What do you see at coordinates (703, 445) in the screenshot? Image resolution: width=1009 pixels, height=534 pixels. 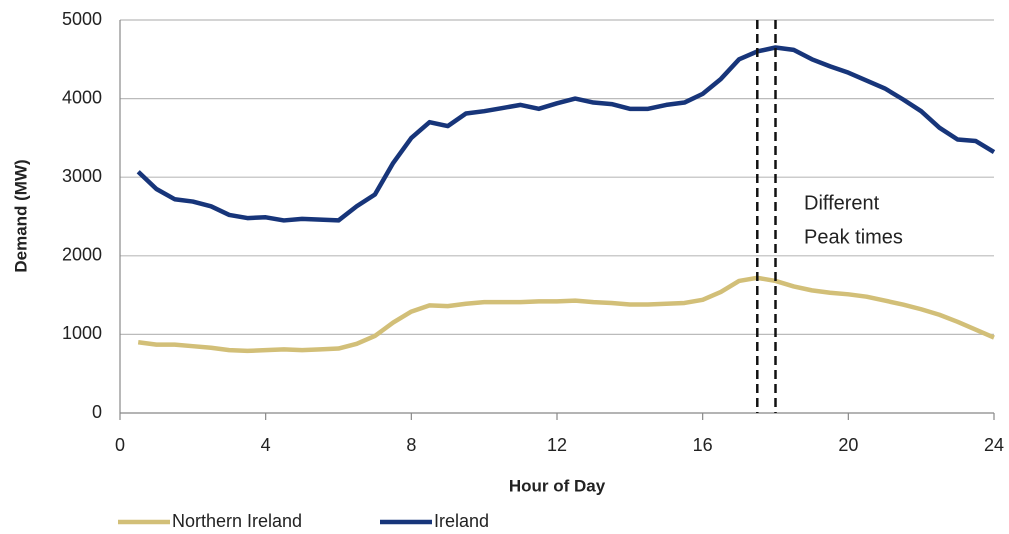 I see `x-tick-label: 16` at bounding box center [703, 445].